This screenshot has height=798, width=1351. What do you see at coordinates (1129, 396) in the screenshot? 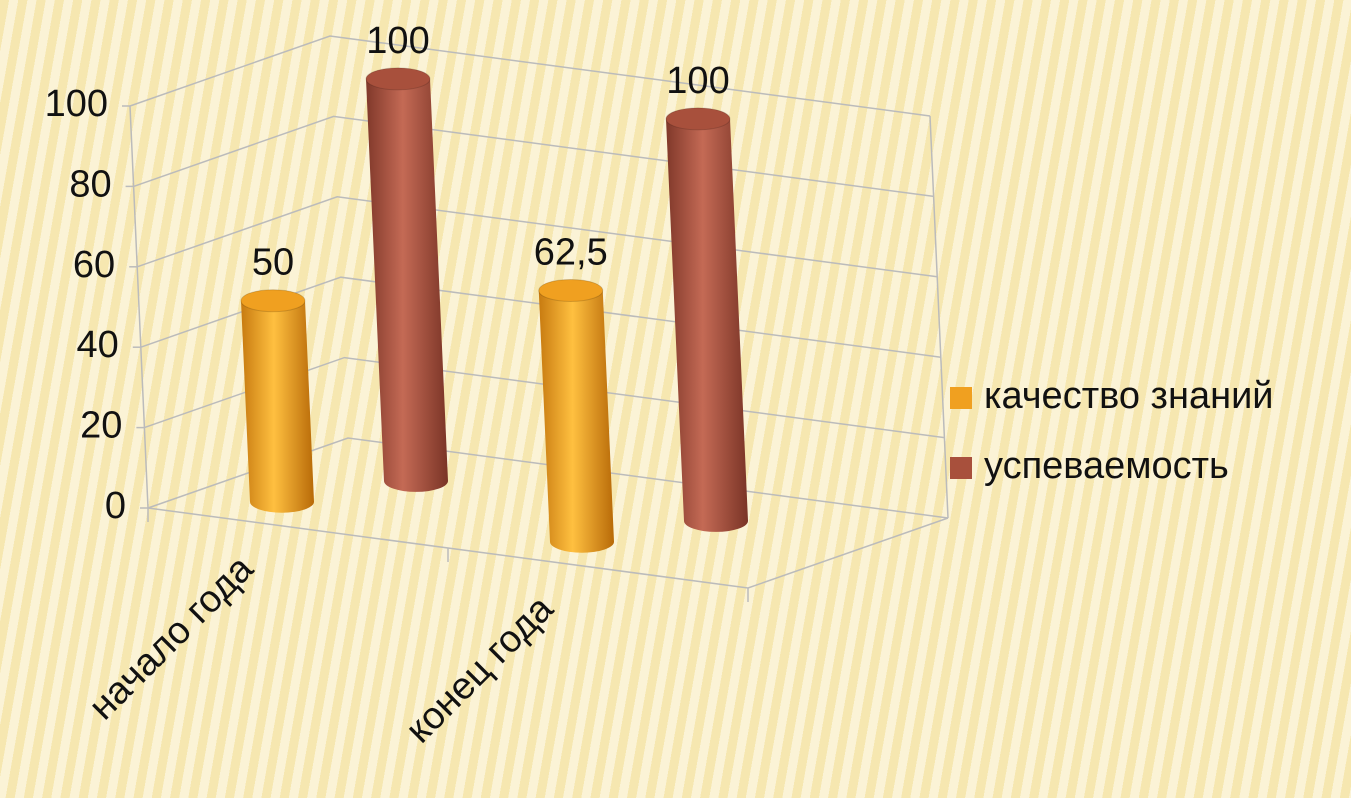
I see `legend-label: качество знаний` at bounding box center [1129, 396].